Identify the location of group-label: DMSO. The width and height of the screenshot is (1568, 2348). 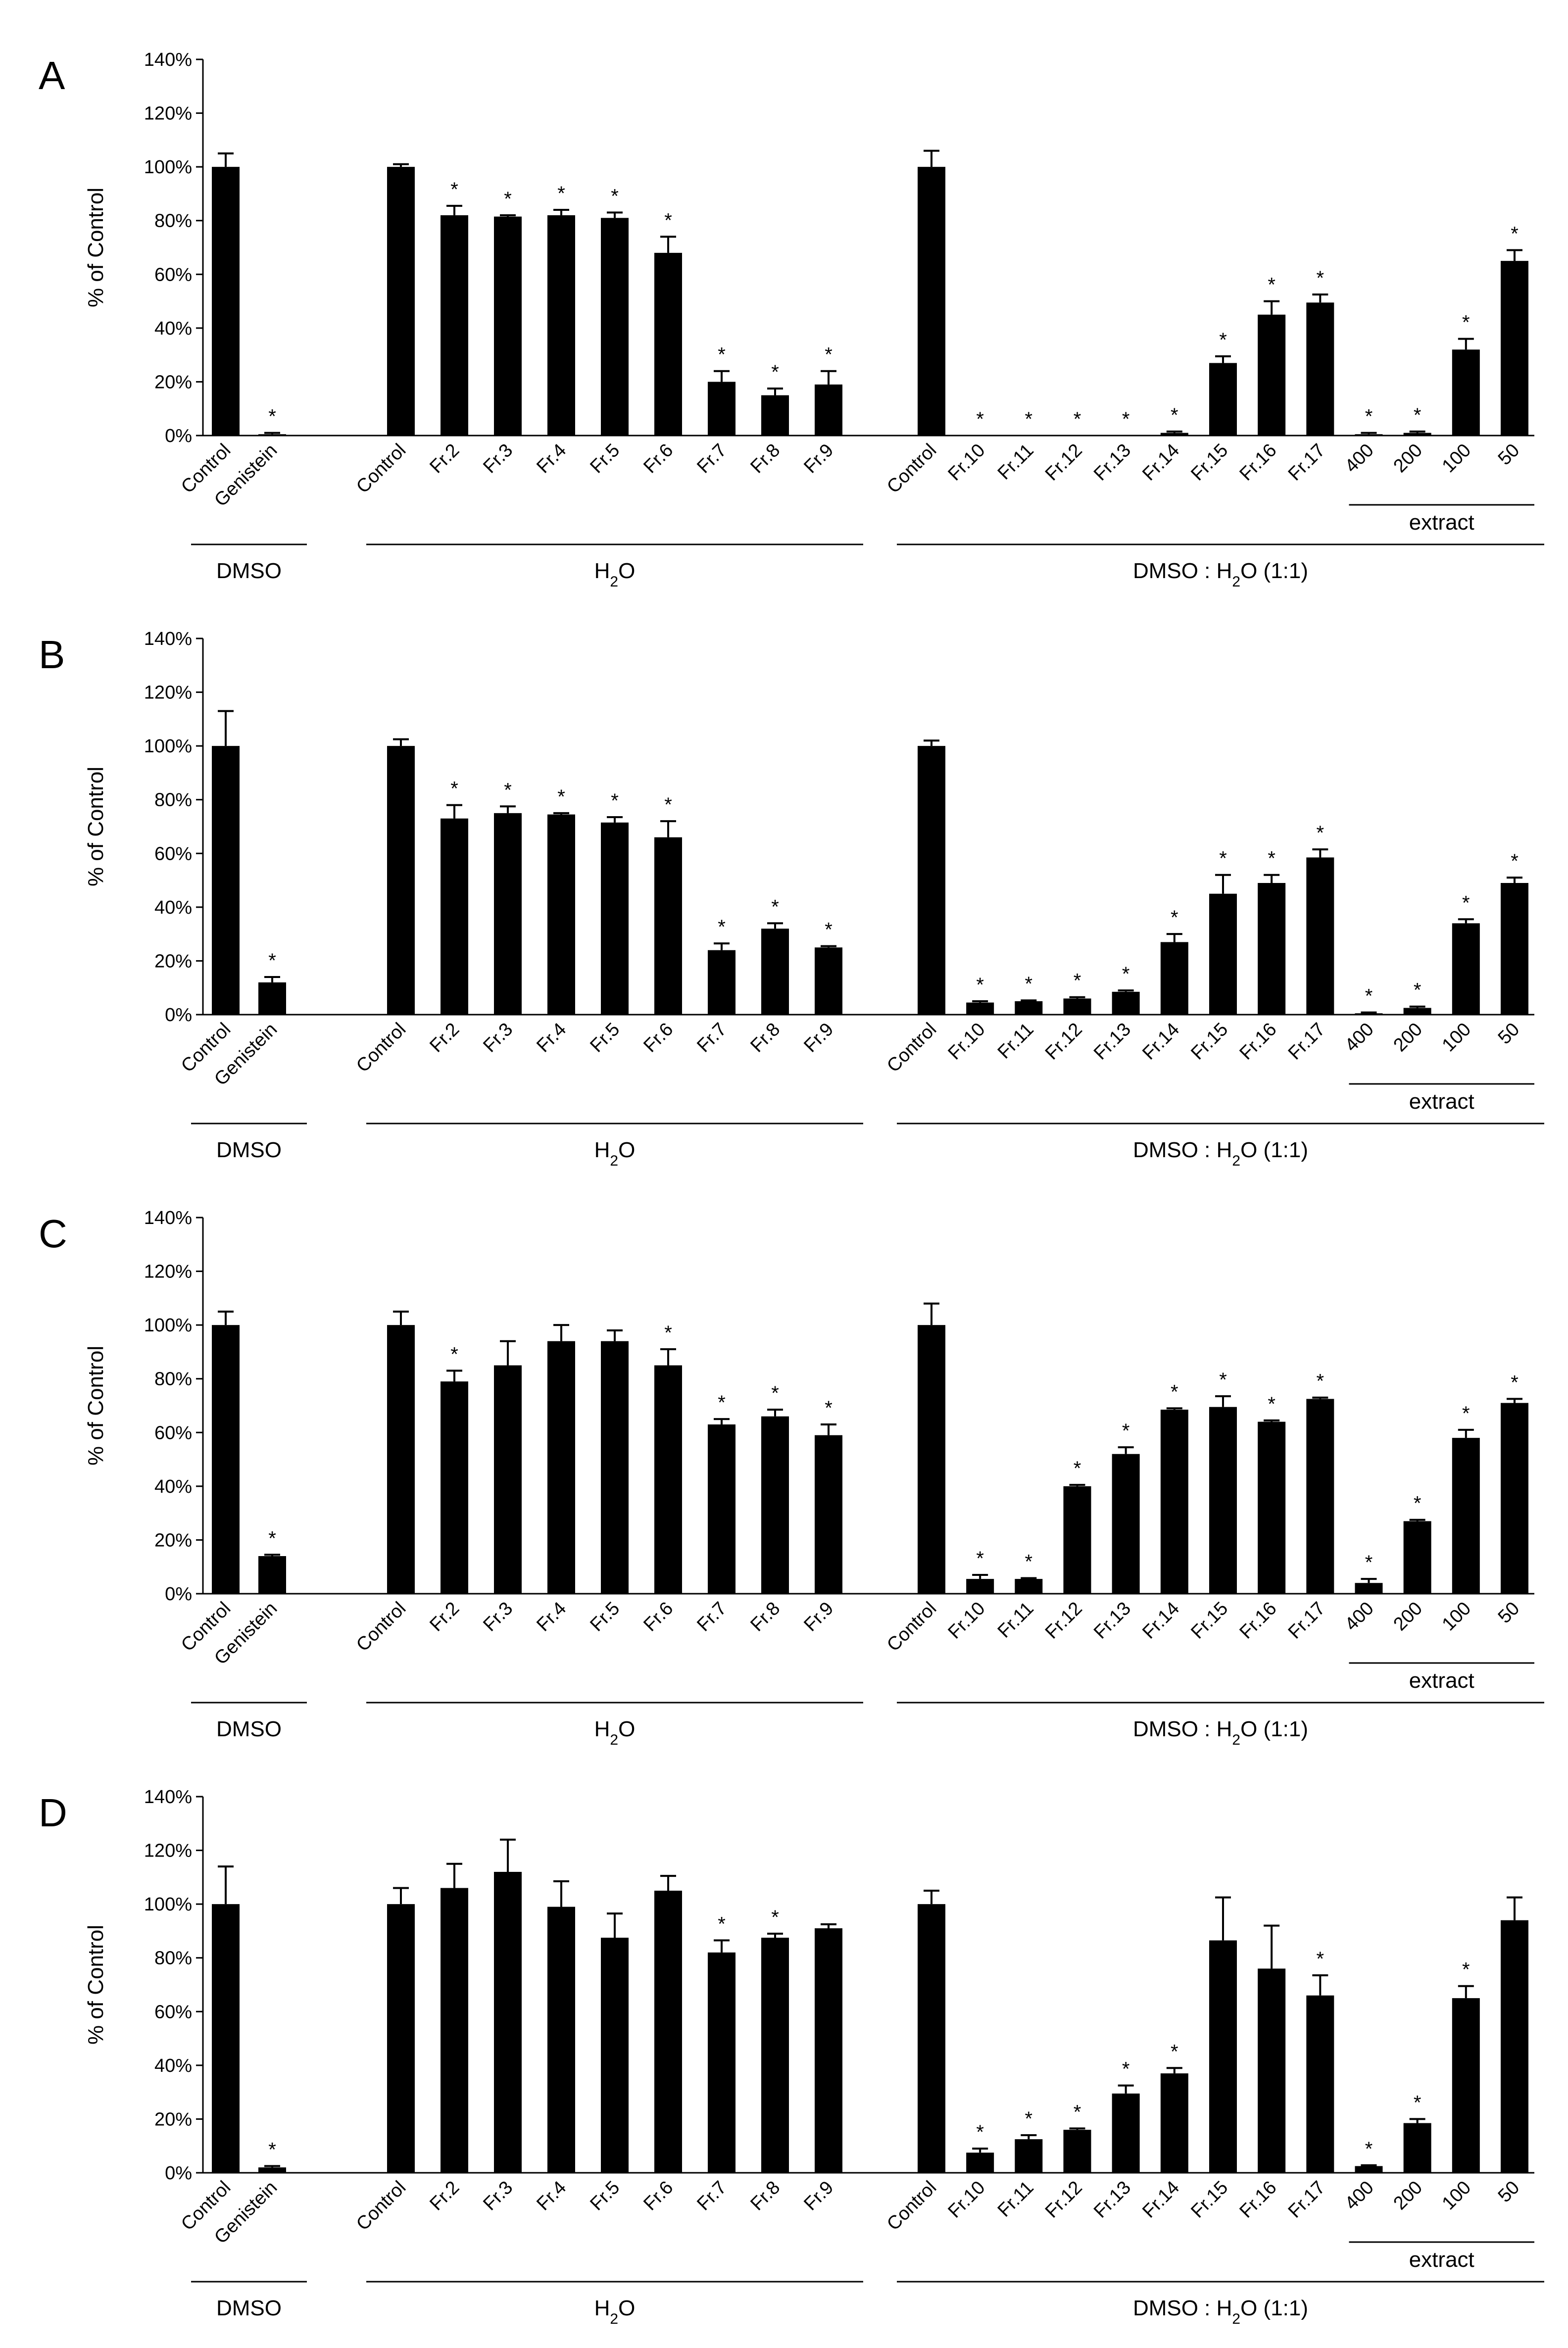
(249, 1150).